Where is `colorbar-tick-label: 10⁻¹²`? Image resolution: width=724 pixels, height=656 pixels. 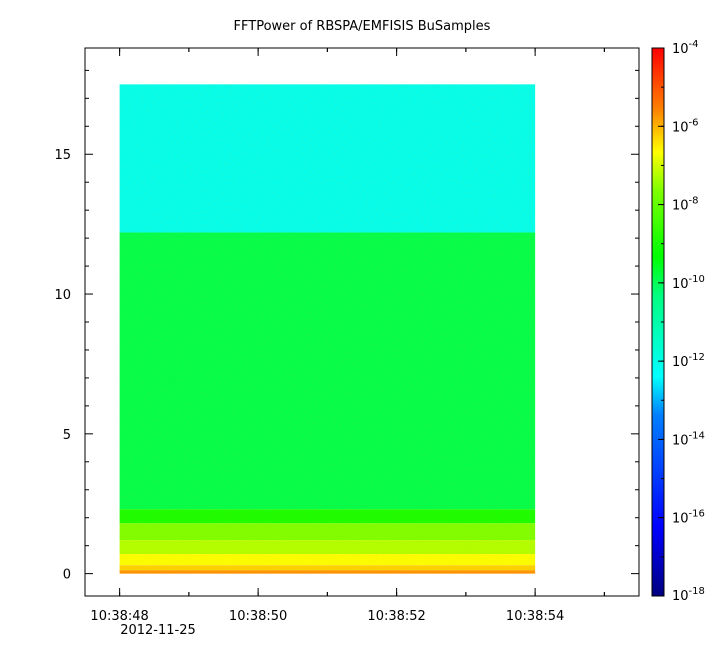 colorbar-tick-label: 10⁻¹² is located at coordinates (688, 361).